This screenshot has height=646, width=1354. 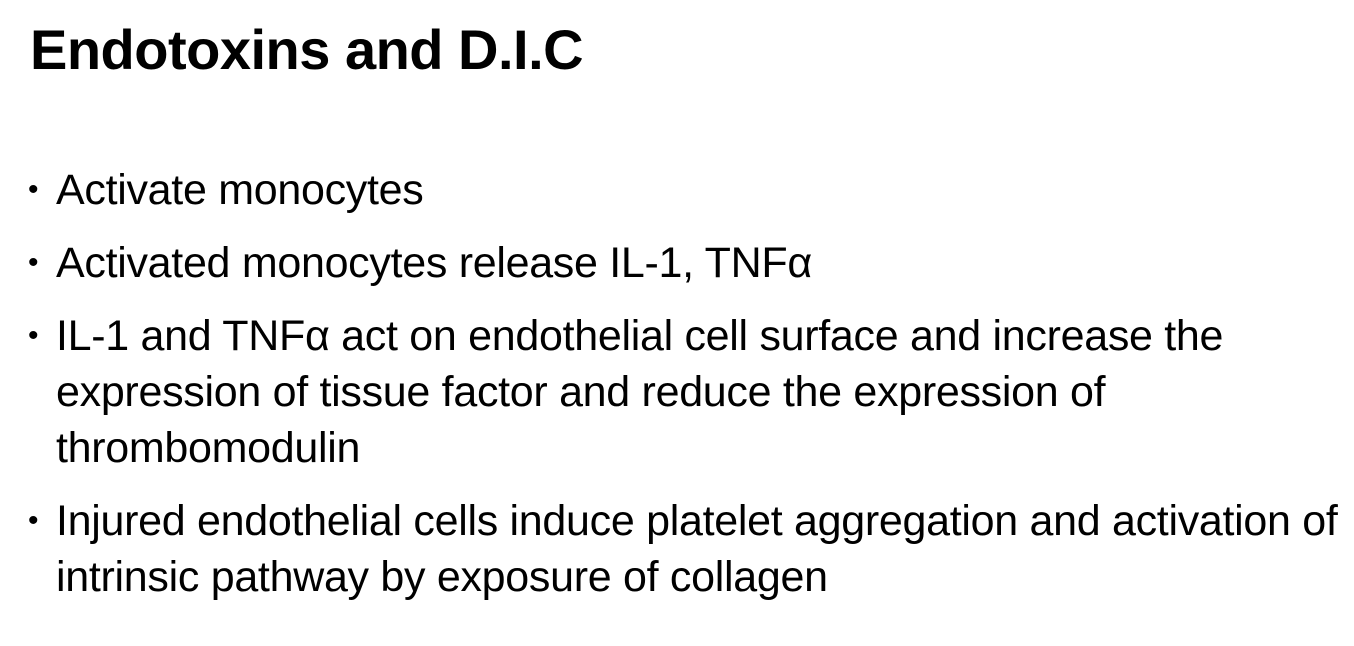 I want to click on slide-title: Endotoxins and D.I.C, so click(x=307, y=49).